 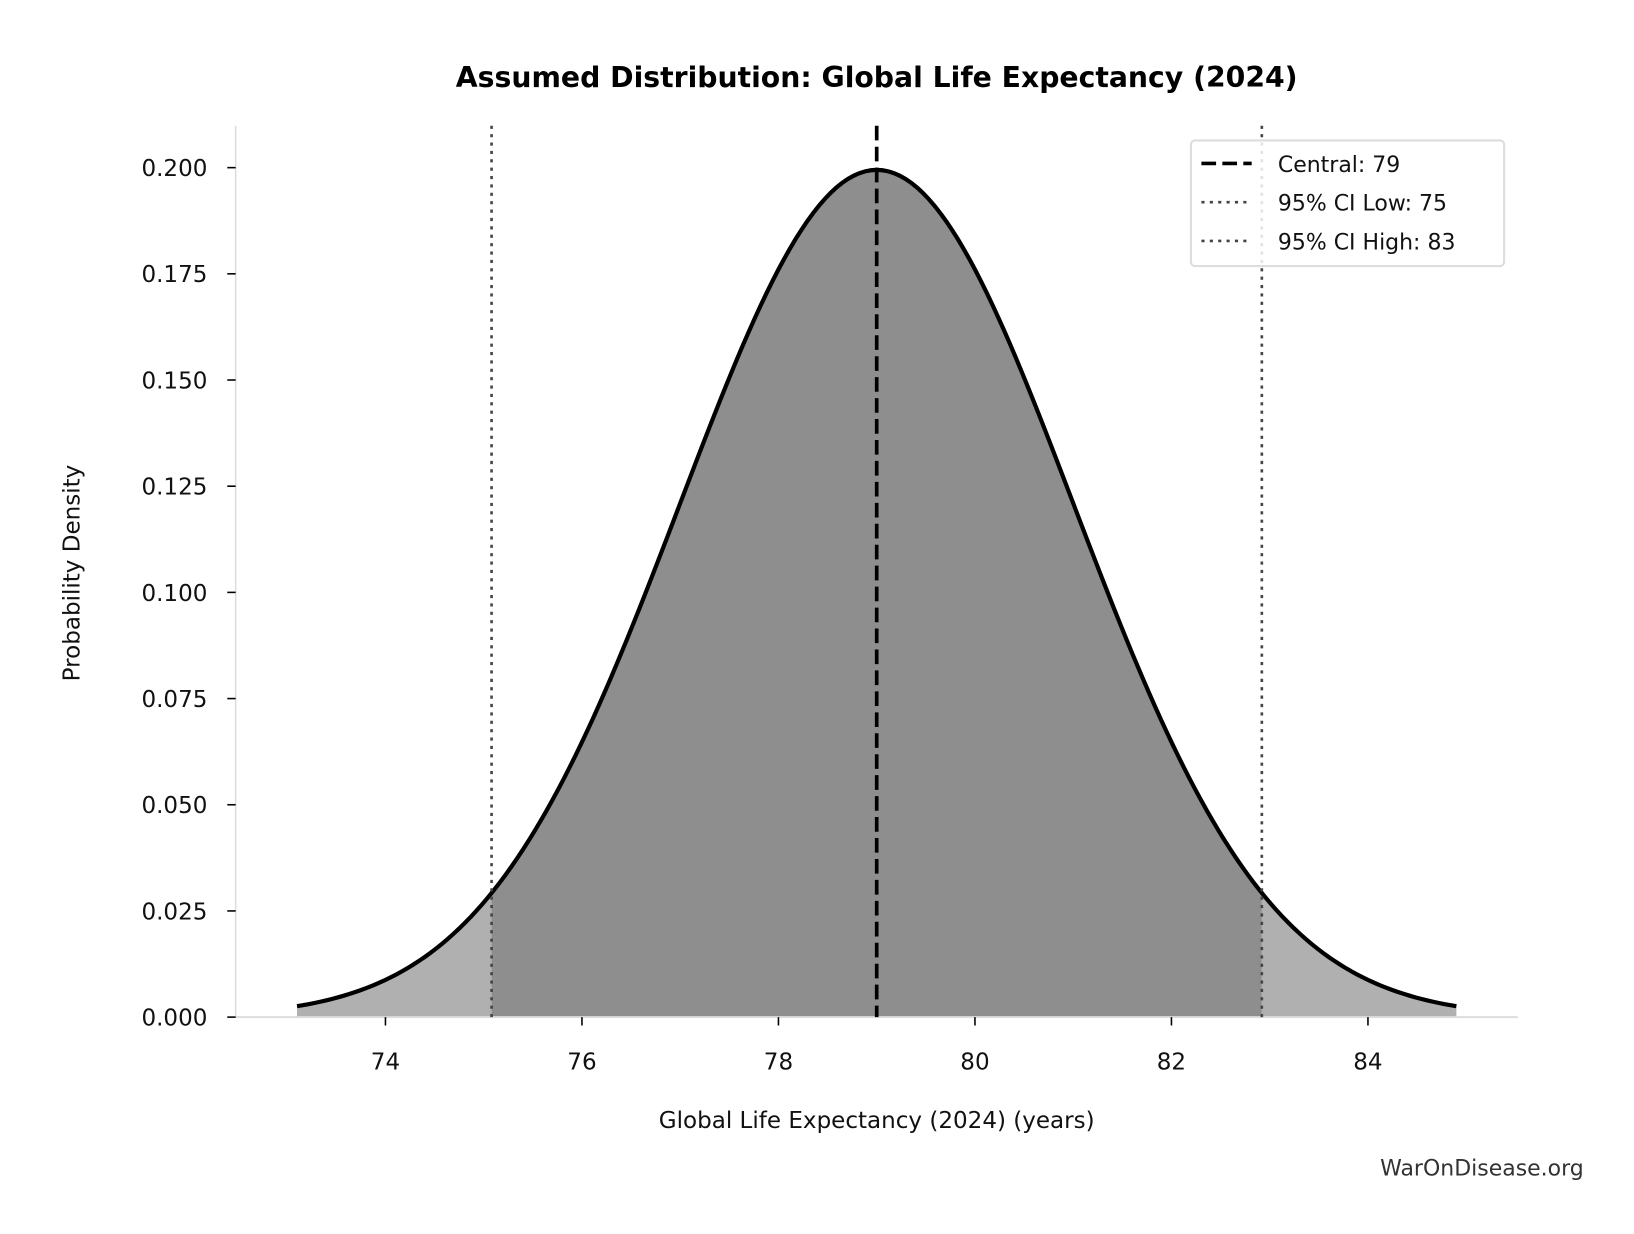 What do you see at coordinates (174, 275) in the screenshot?
I see `y-tick-label: 0.175` at bounding box center [174, 275].